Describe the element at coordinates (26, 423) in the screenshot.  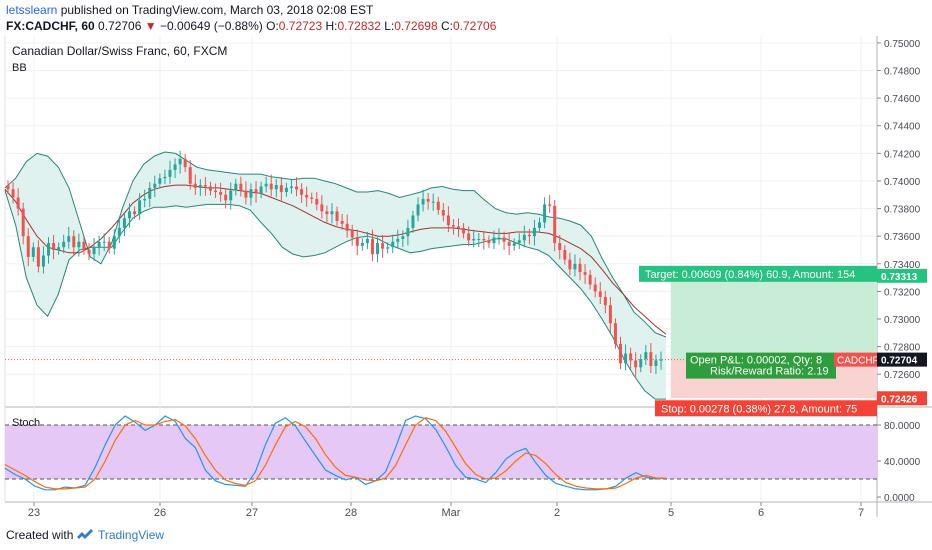
I see `stoch-title: Stoch` at that location.